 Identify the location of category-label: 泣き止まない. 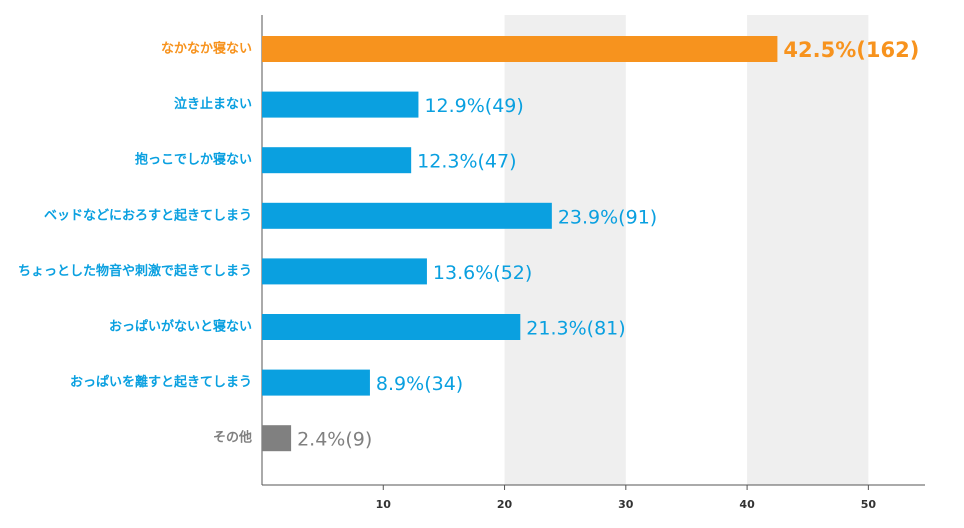
(213, 104).